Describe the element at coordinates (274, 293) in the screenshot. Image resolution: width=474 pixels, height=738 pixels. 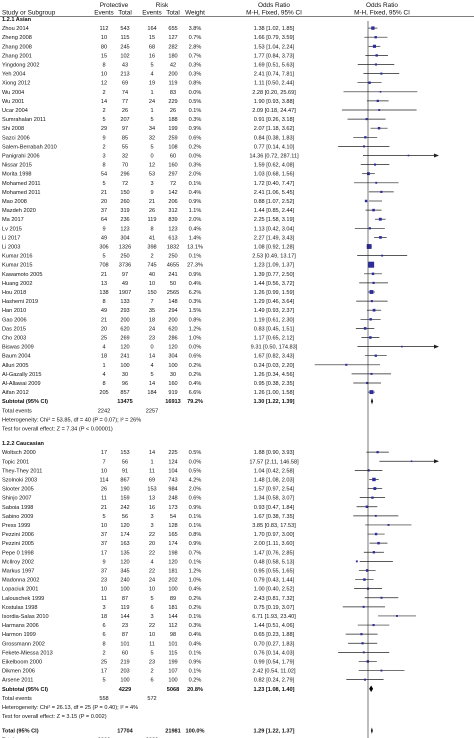
I see `study-odds-ratio-ci: 1.26 [0.99, 1.59]` at that location.